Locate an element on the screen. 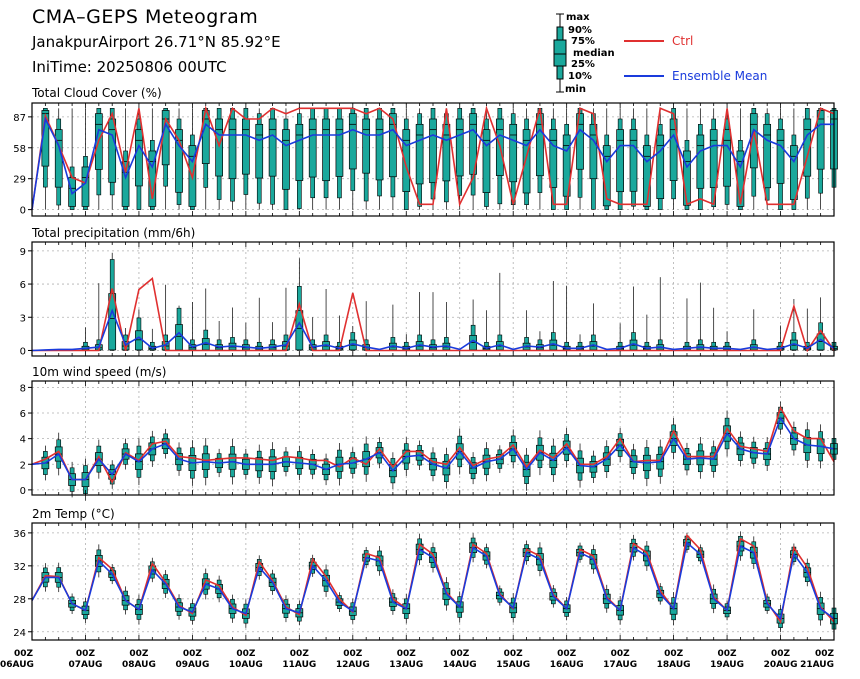 The image size is (860, 679). x-date-label: 17AUG is located at coordinates (620, 665).